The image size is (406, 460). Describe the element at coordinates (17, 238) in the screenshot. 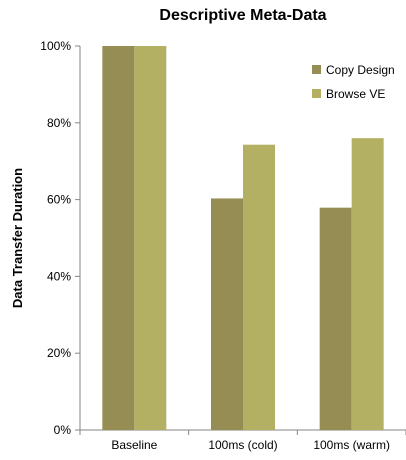

I see `y-axis-label: Data Transfer Duration` at that location.